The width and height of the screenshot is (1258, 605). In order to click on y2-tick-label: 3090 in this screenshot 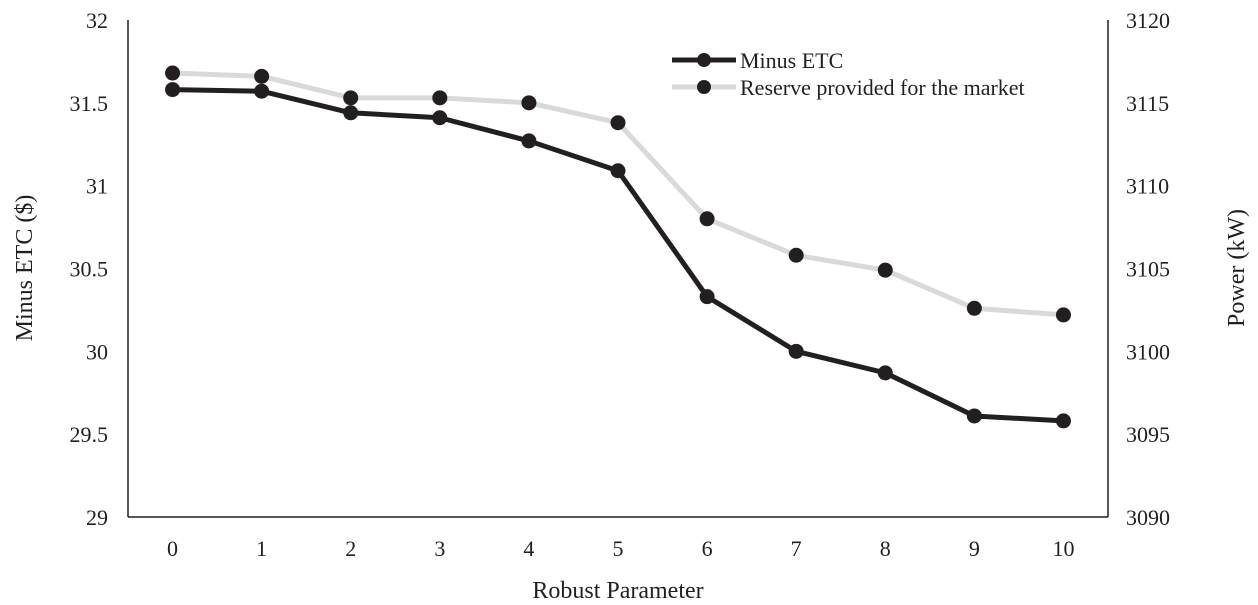, I will do `click(1148, 517)`.